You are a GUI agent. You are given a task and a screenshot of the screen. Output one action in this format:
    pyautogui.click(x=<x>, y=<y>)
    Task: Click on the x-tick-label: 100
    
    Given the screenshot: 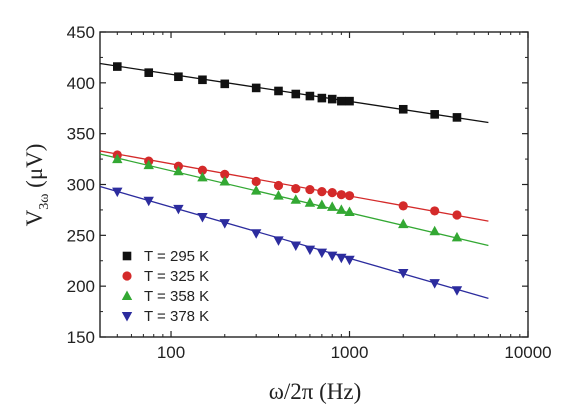 What is the action you would take?
    pyautogui.click(x=171, y=352)
    